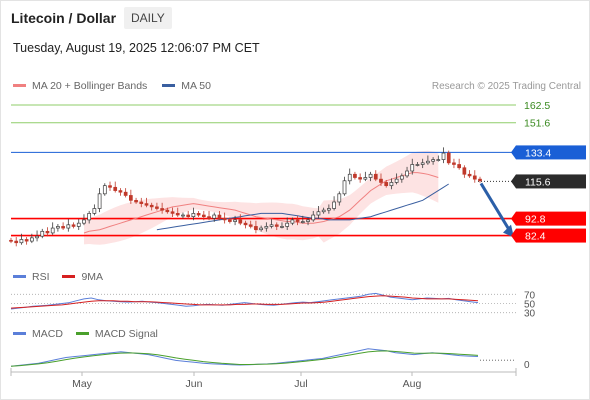 The image size is (590, 400). Describe the element at coordinates (530, 305) in the screenshot. I see `rsi-level-label-50: 50` at that location.